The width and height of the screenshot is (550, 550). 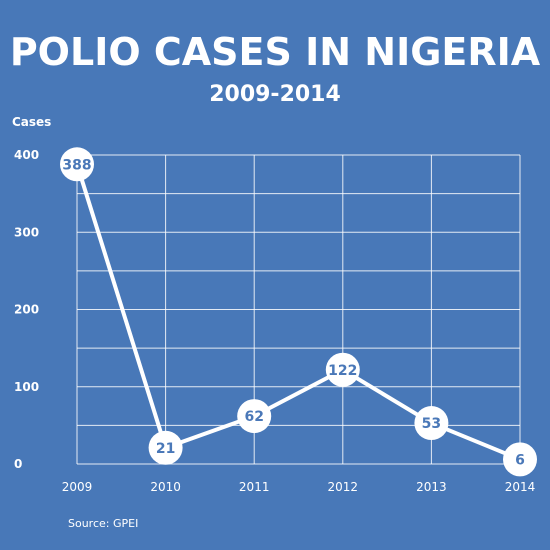 I want to click on data-label: 53, so click(x=431, y=424).